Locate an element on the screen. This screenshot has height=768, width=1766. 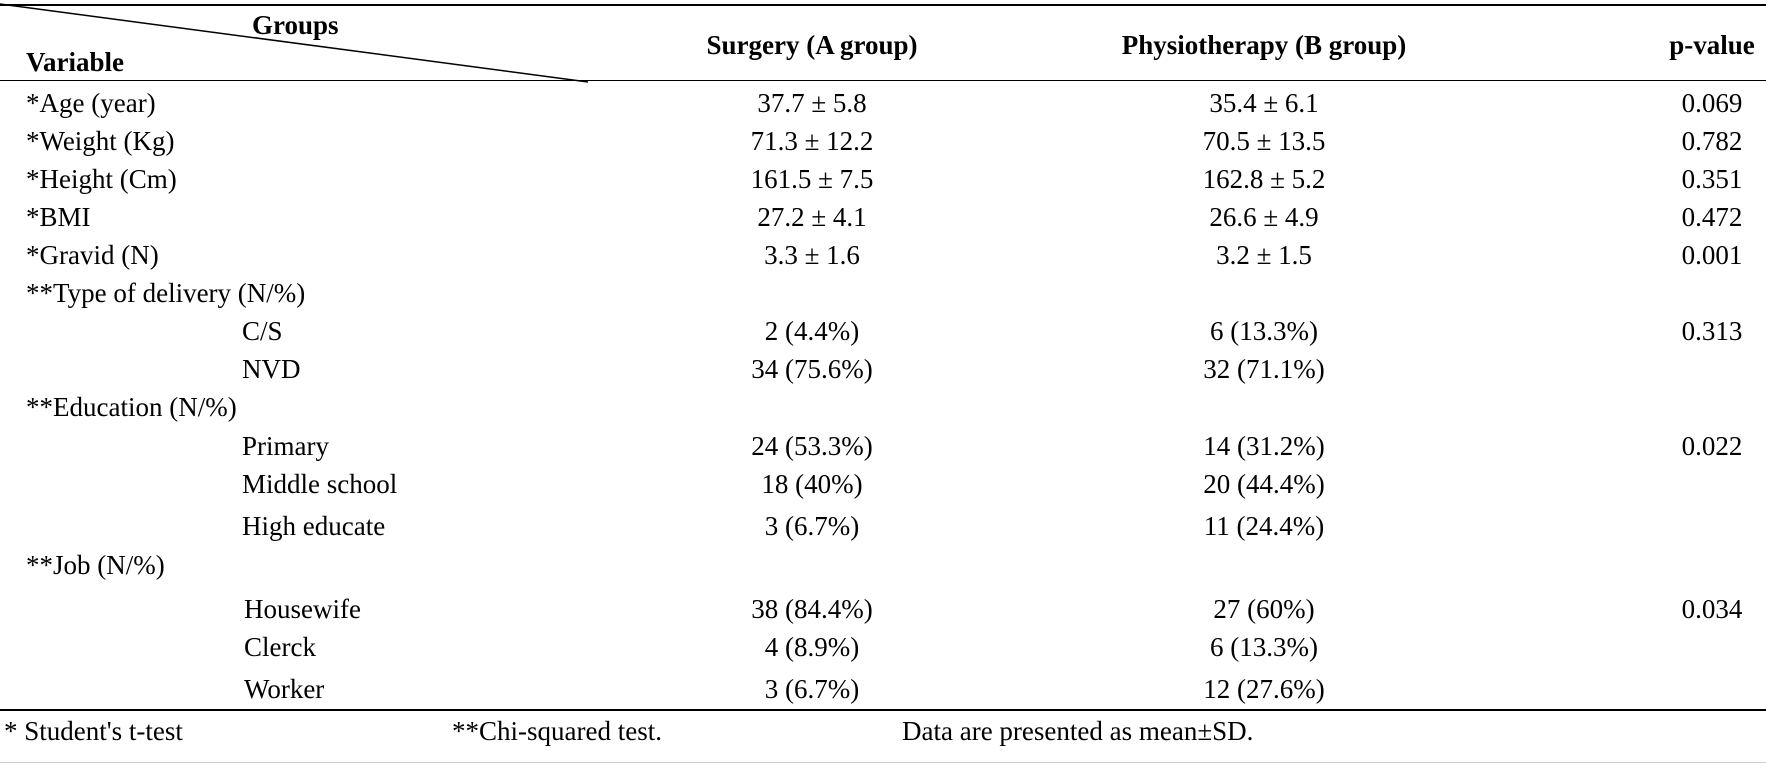
row-label: Worker is located at coordinates (284, 689).